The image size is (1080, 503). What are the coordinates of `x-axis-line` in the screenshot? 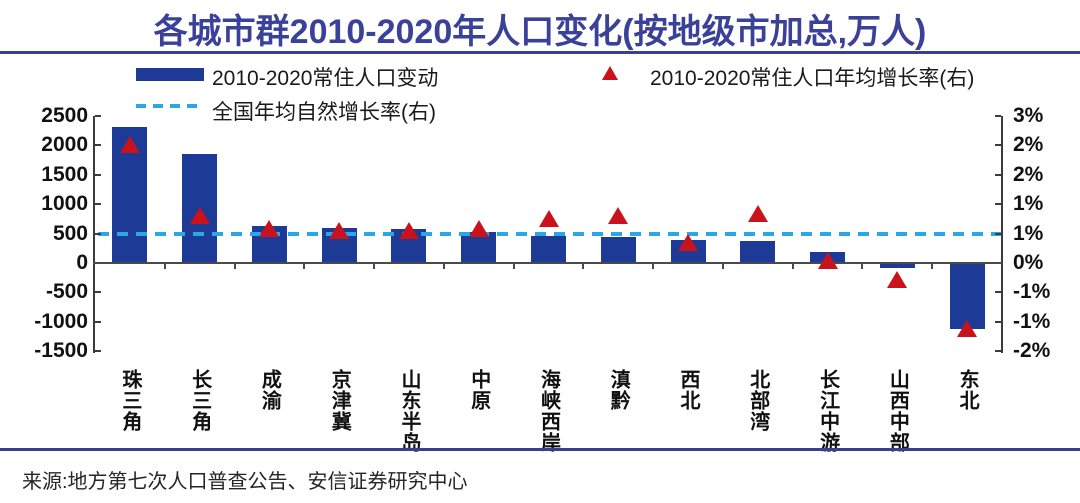 It's located at (547, 263).